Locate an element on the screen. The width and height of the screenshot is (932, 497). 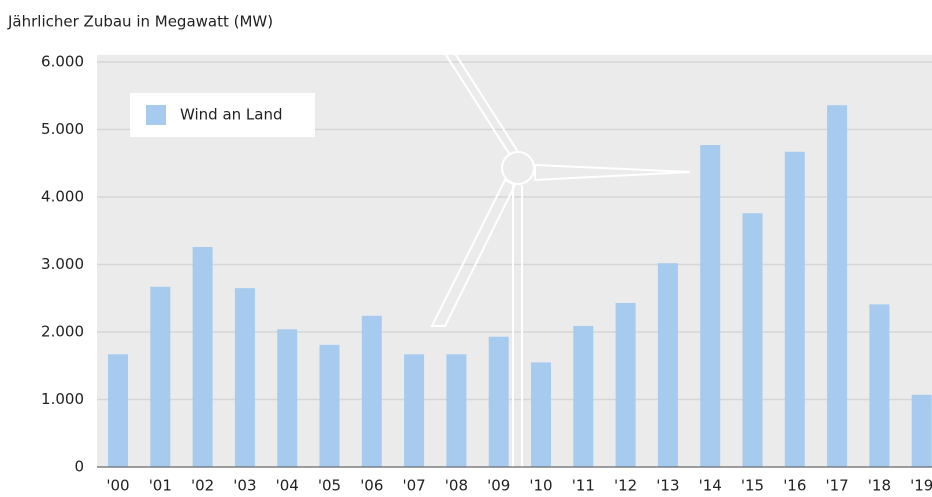
x-tick-label: '09 is located at coordinates (498, 486).